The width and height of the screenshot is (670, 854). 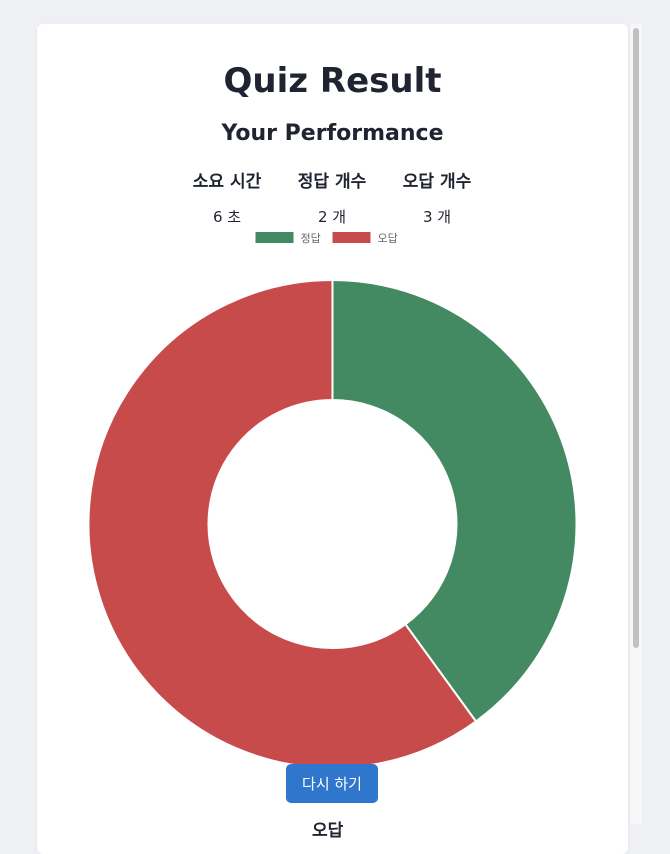 I want to click on stats-row: 소요 시간 6 초 정답 개수 2 개 오답 개수 3 개, so click(x=332, y=199).